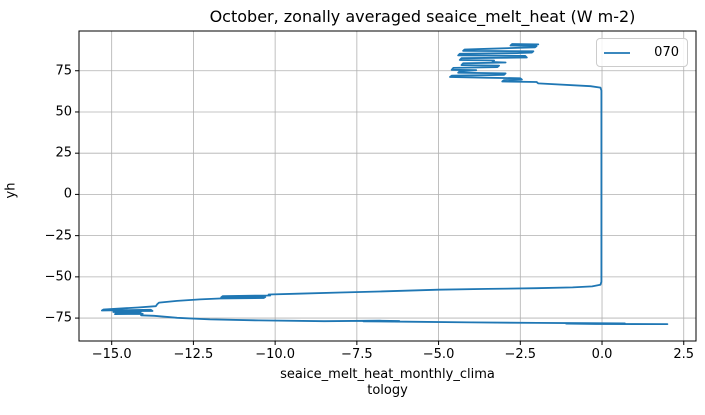 The image size is (705, 415). I want to click on x-axis-label: seaice_melt_heat_monthly_clima tology, so click(387, 382).